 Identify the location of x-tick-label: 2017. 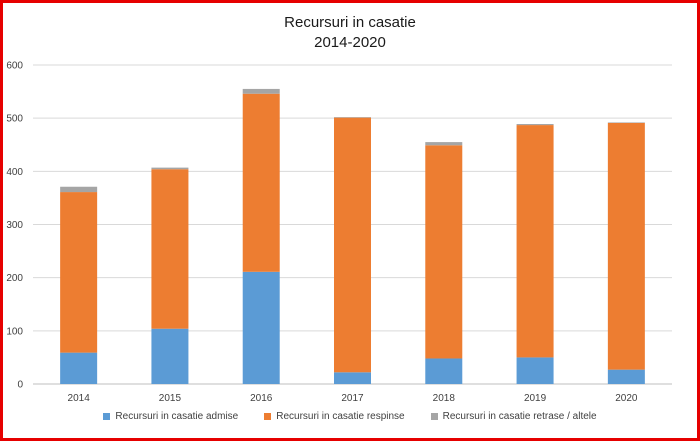
(352, 398).